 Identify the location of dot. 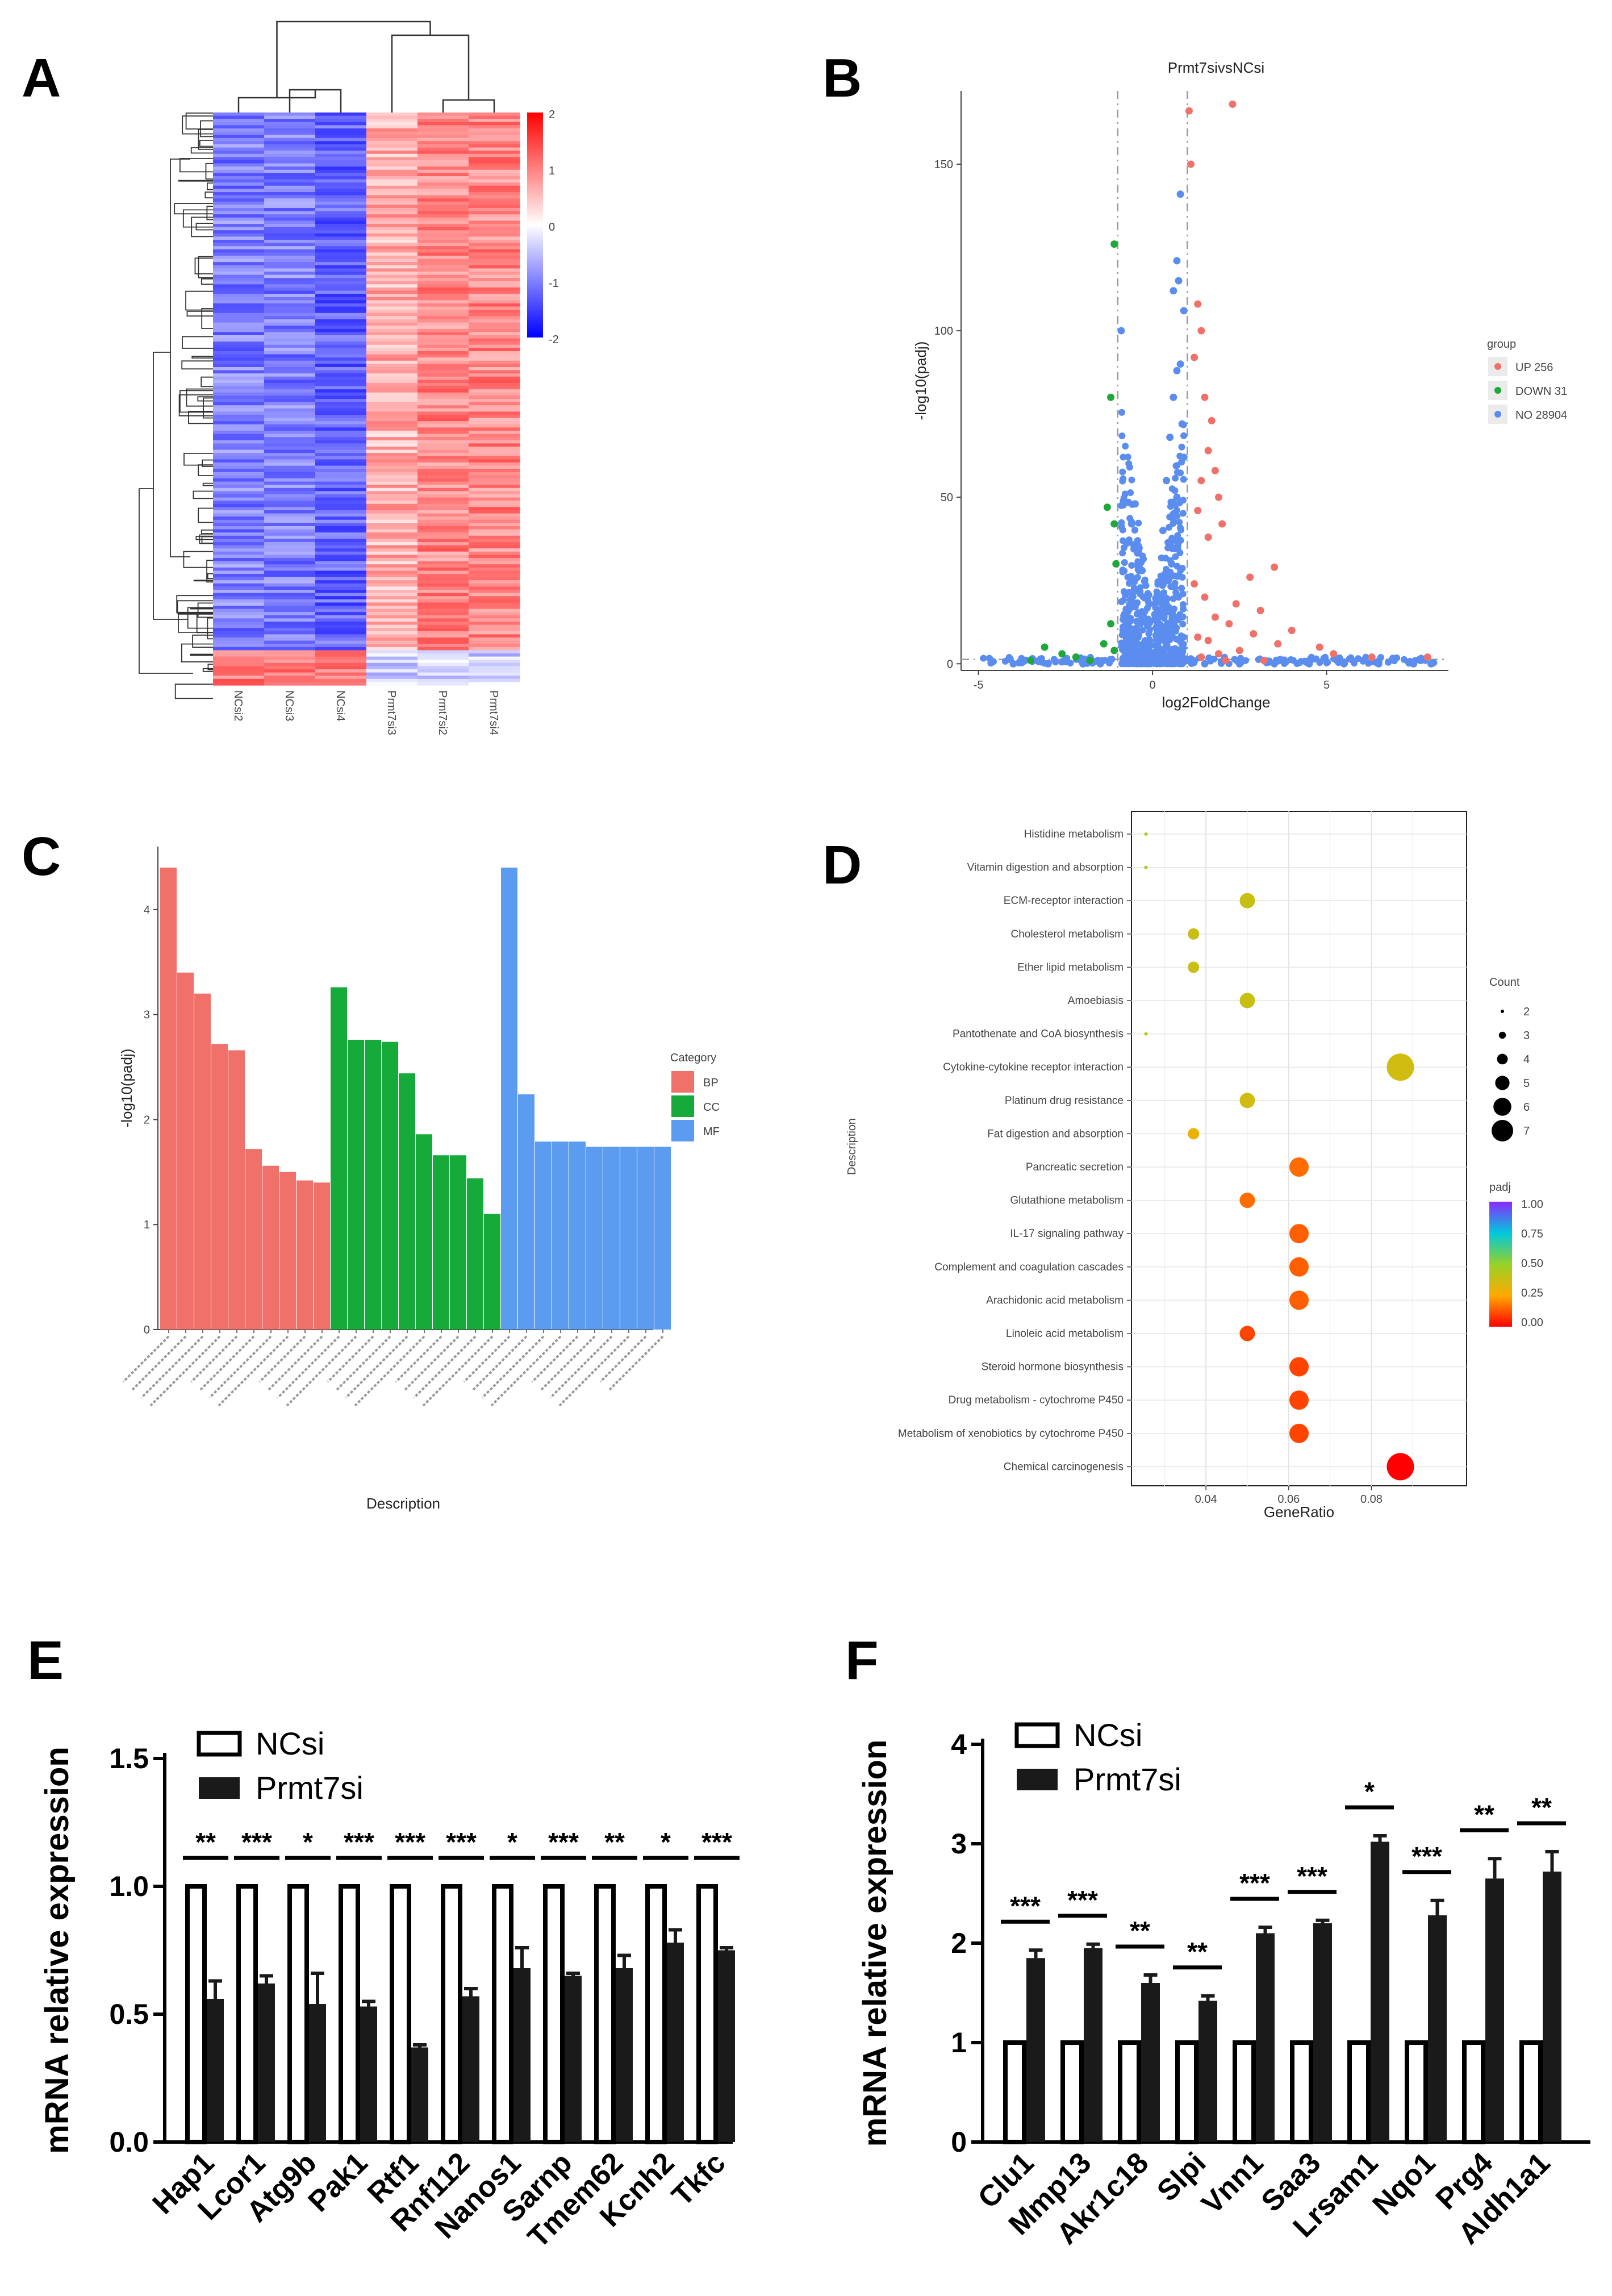
(1299, 1367).